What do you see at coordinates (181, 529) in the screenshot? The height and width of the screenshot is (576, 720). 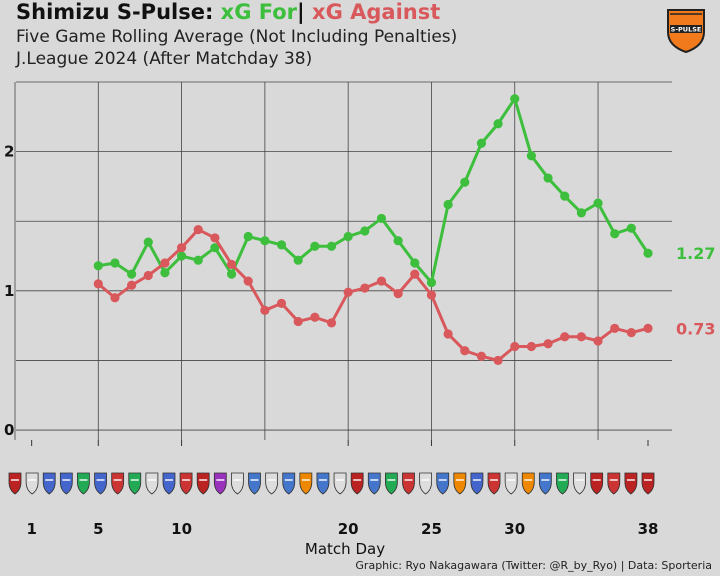 I see `x-tick-label: 10` at bounding box center [181, 529].